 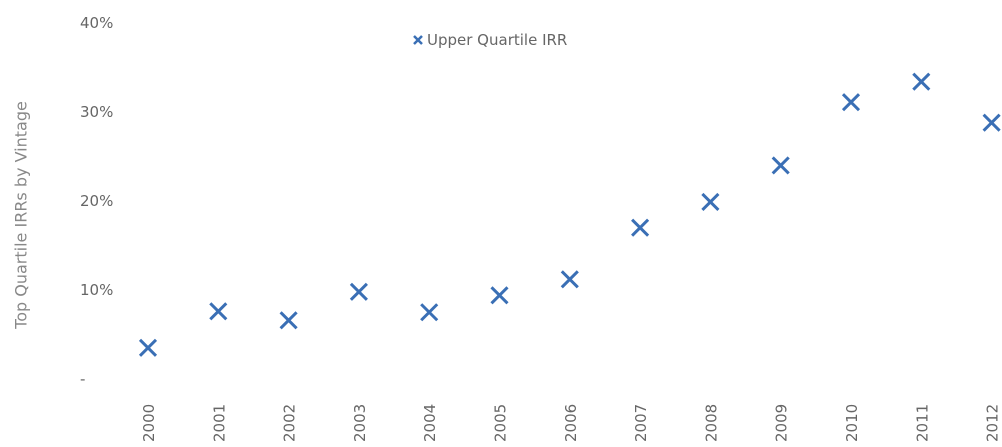 What do you see at coordinates (290, 423) in the screenshot?
I see `x-tick-label: 2002` at bounding box center [290, 423].